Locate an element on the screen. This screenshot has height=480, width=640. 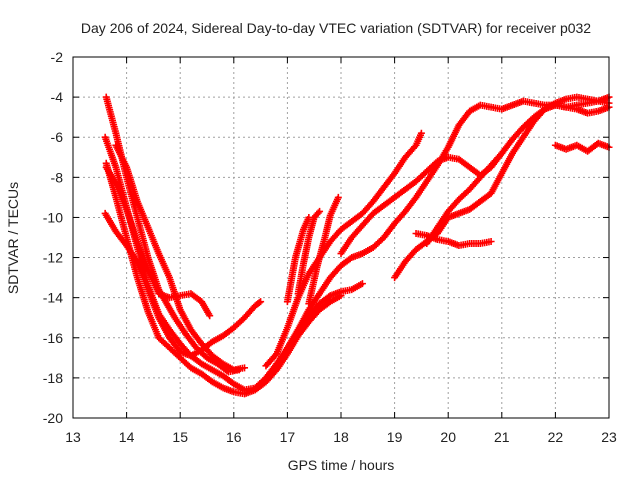
x-tick-label: 19 is located at coordinates (395, 437).